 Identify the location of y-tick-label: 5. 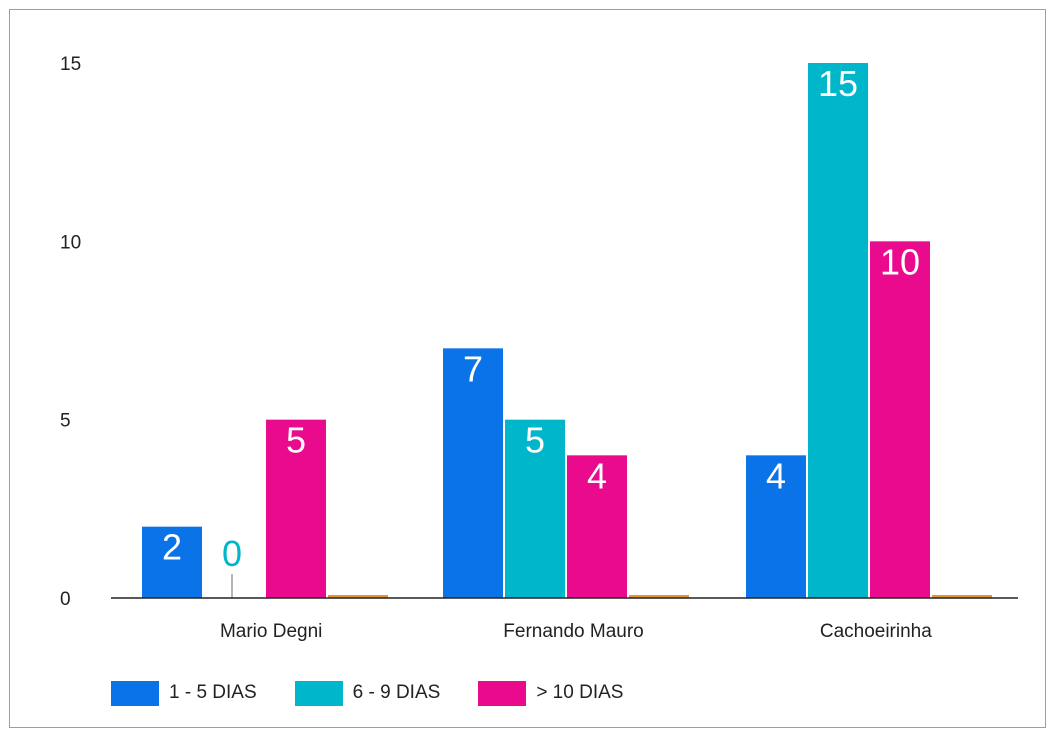
(65, 421).